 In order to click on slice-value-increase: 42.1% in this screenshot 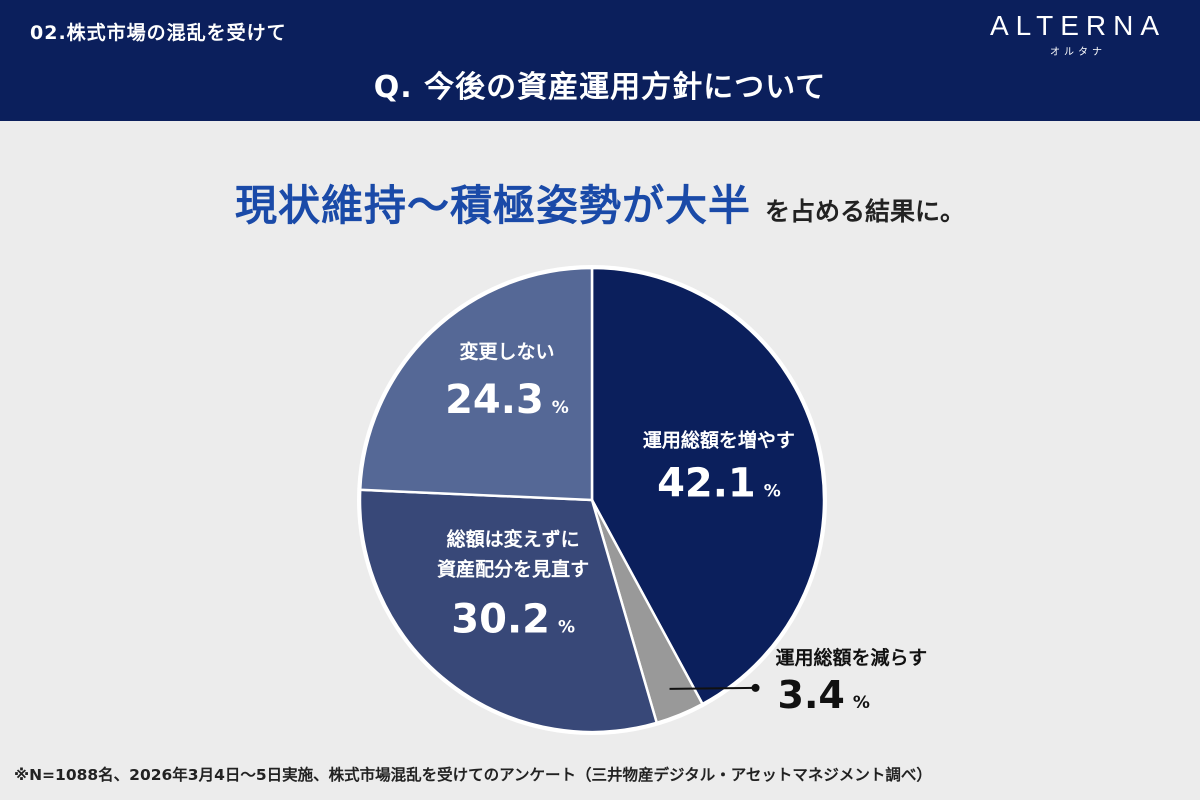, I will do `click(719, 483)`.